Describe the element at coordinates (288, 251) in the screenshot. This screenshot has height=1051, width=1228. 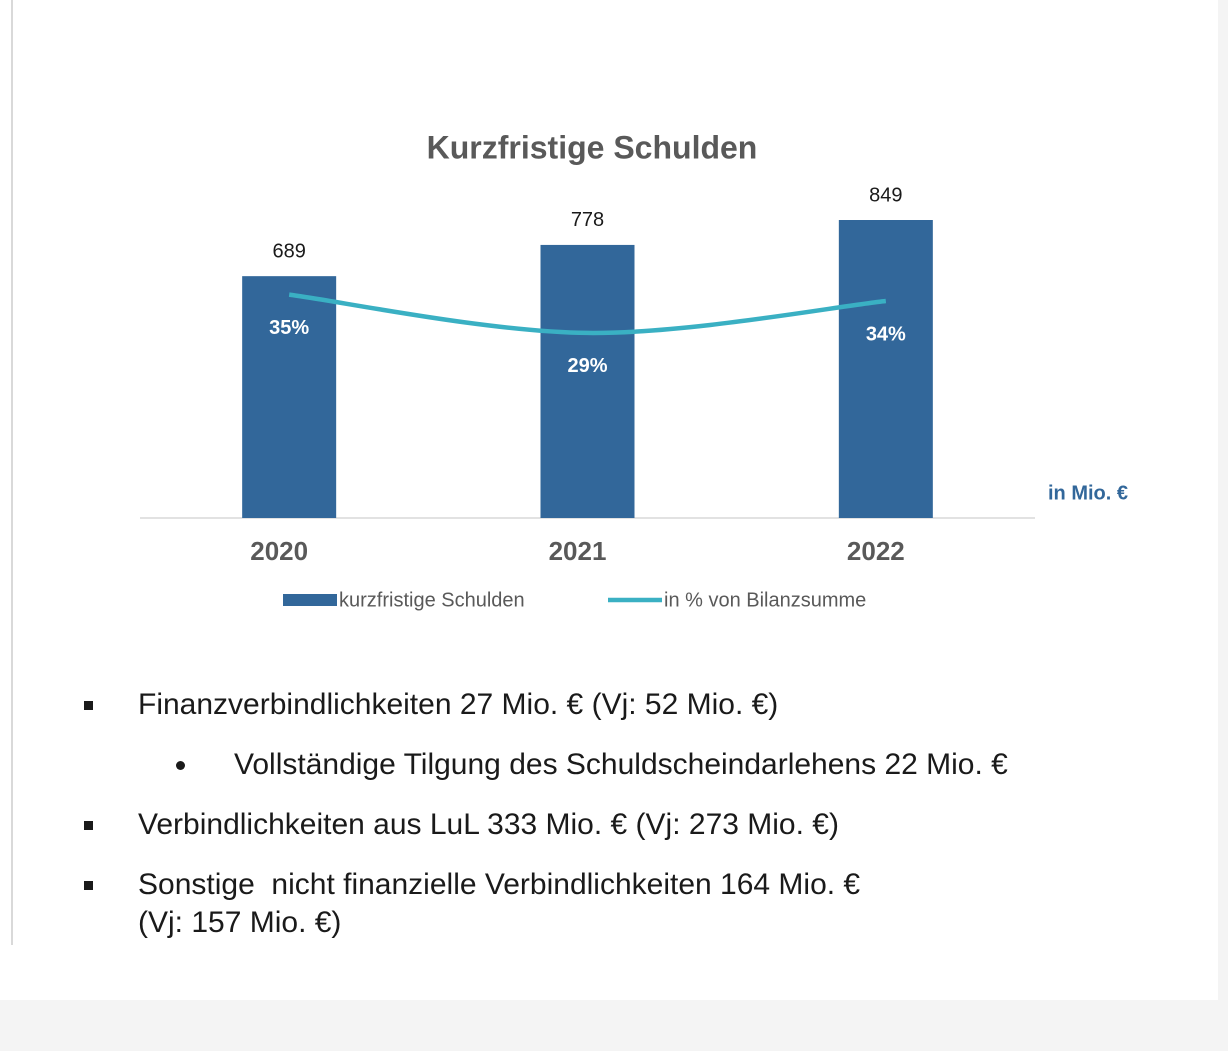
I see `data-label: 689` at that location.